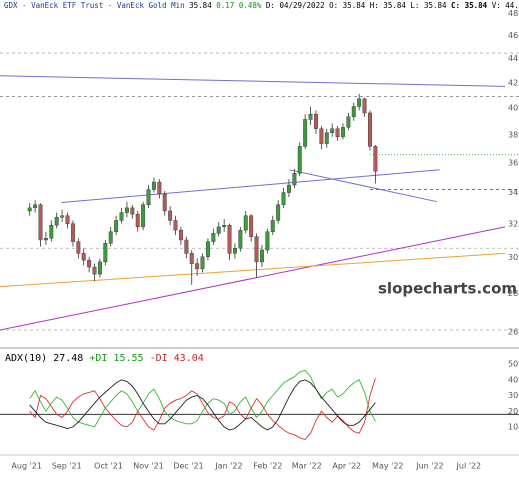 The height and width of the screenshot is (480, 519). Describe the element at coordinates (429, 466) in the screenshot. I see `x-tick-label: Jun '22` at that location.